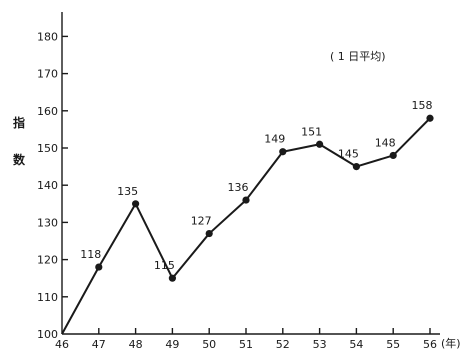 The width and height of the screenshot is (473, 351). Describe the element at coordinates (172, 344) in the screenshot. I see `x-tick-label: 49` at that location.